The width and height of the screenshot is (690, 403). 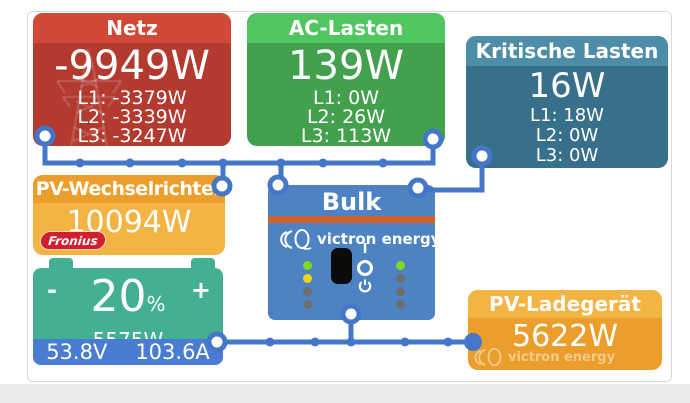 I want to click on tile-ac-loads: AC-Lasten 139W L1: 0W L2: 26W L3: 113W, so click(x=346, y=79).